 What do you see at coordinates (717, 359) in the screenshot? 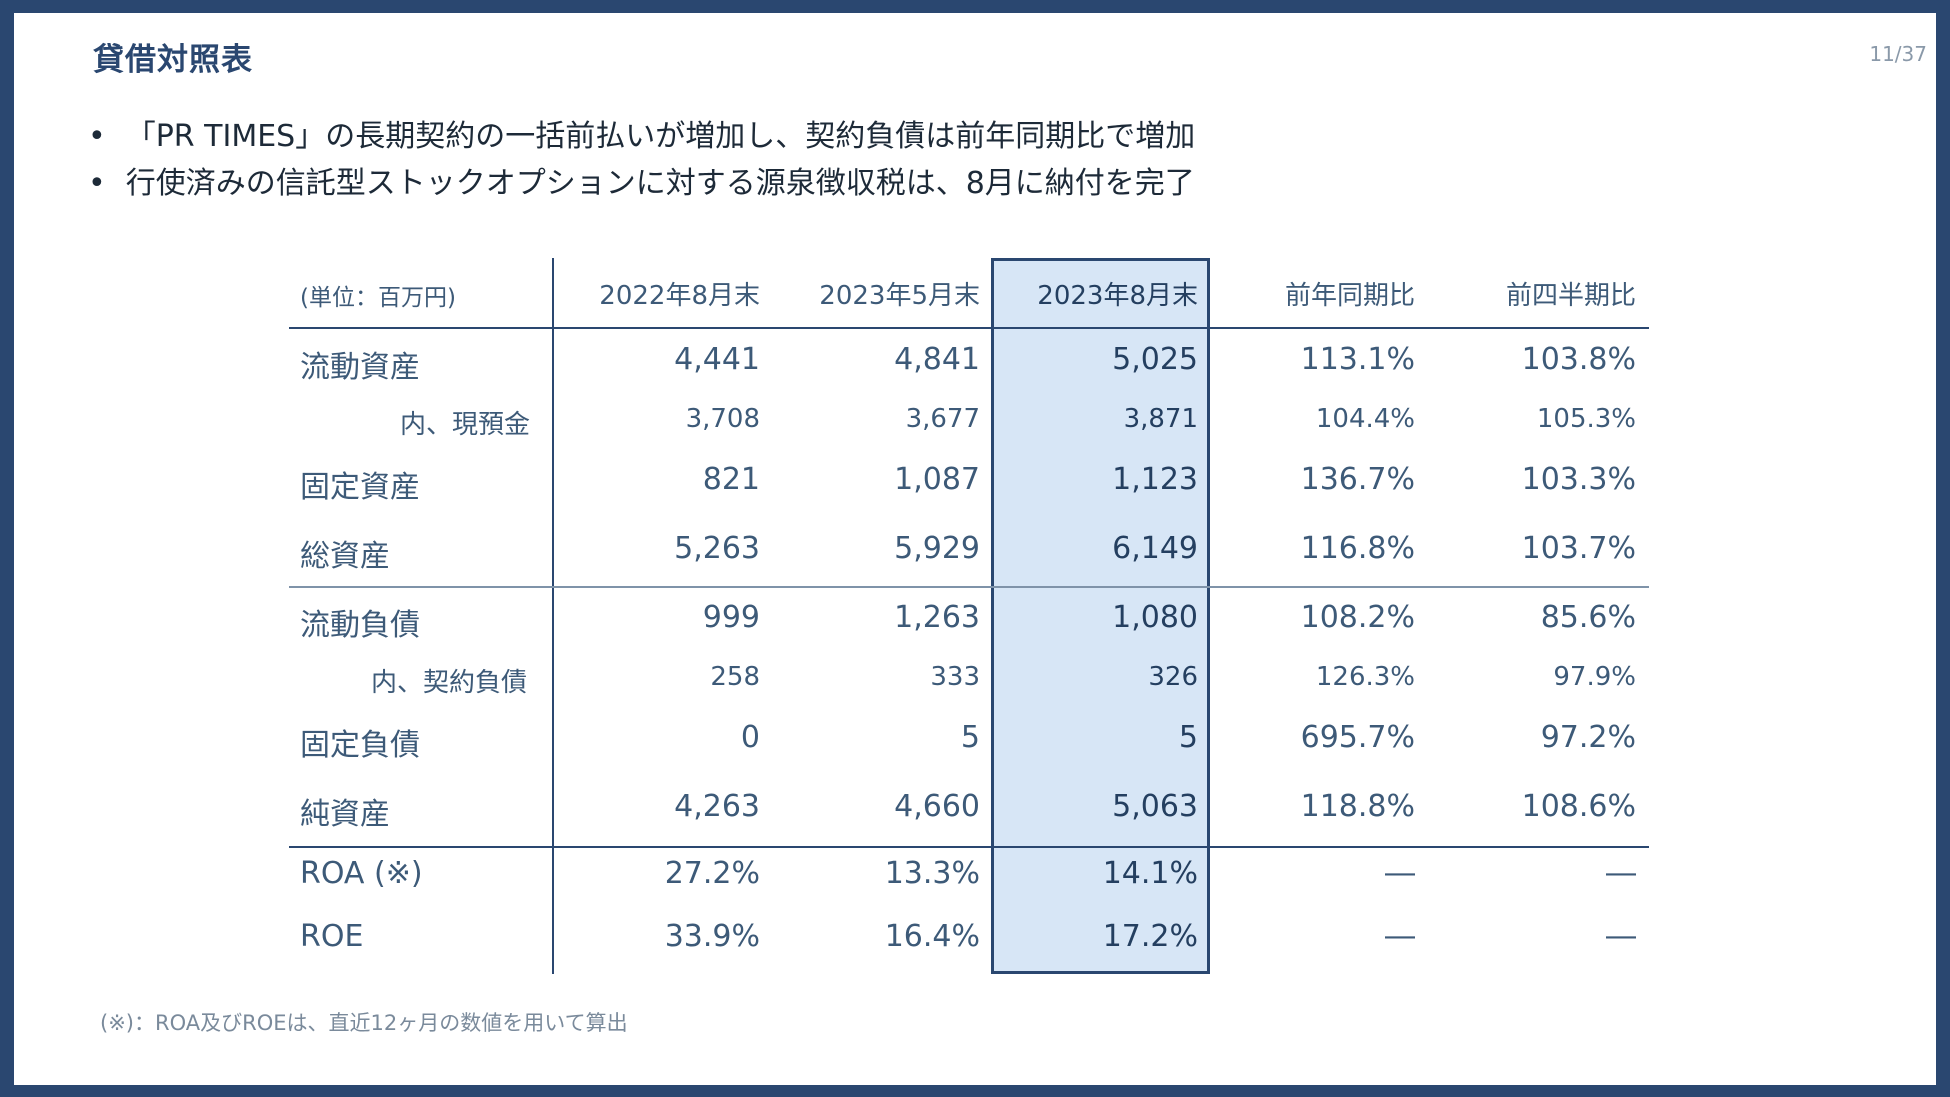
I see `value-cell: 4,441` at bounding box center [717, 359].